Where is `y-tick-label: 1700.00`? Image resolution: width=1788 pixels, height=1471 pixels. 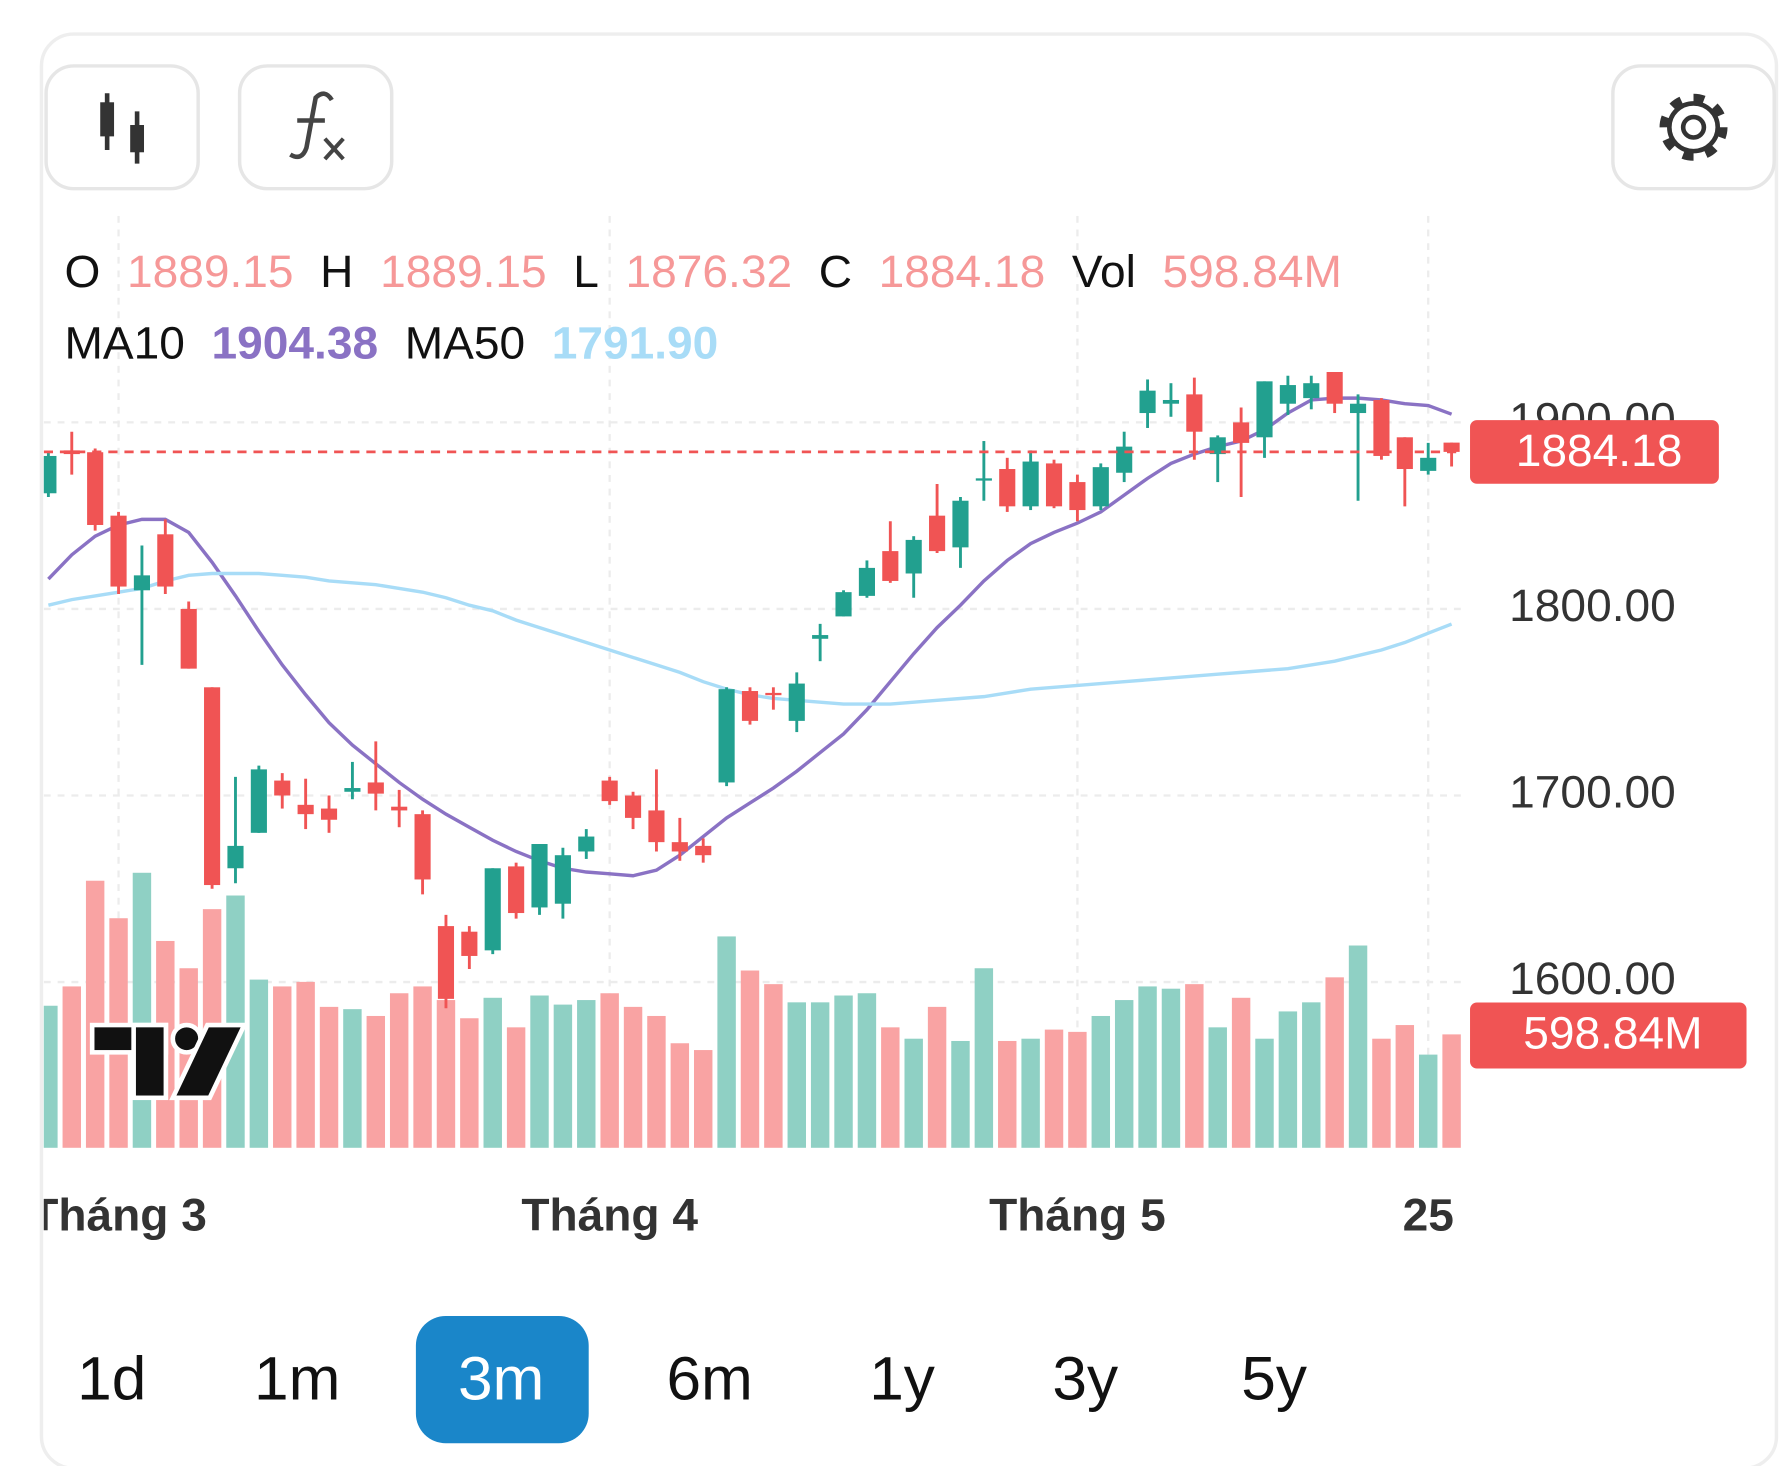 y-tick-label: 1700.00 is located at coordinates (1592, 792).